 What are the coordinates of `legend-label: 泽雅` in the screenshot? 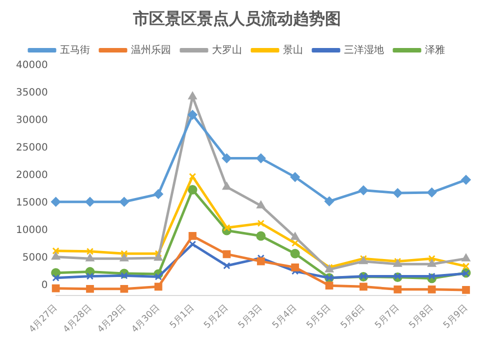 It's located at (435, 50).